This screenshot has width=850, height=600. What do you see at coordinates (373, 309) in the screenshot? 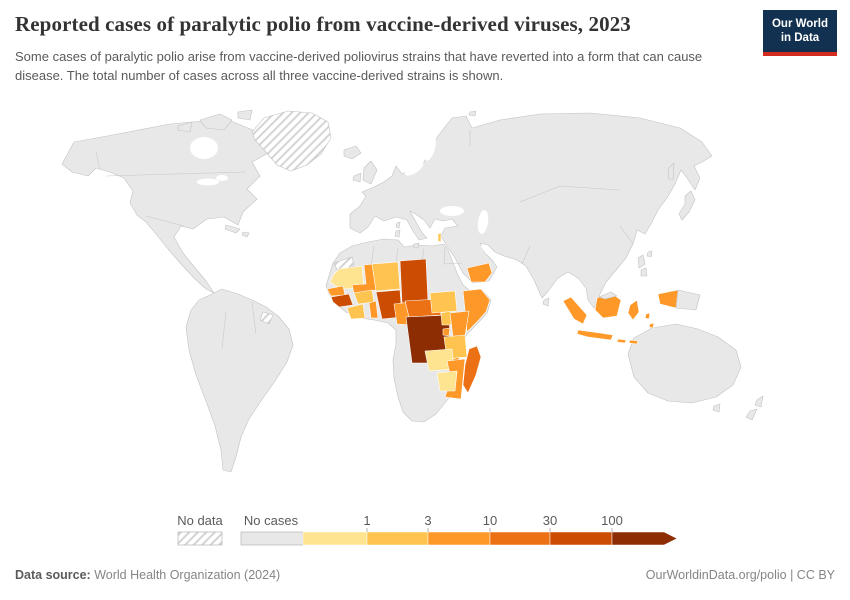
I see `country-benin` at bounding box center [373, 309].